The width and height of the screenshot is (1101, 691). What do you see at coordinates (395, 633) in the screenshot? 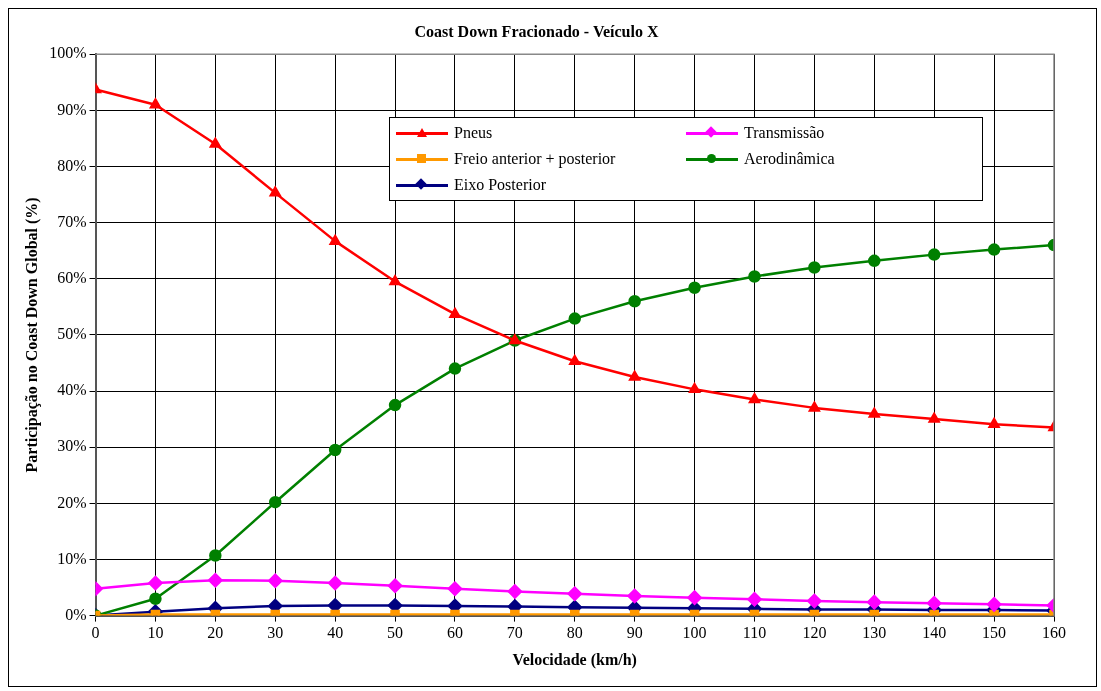
I see `x-tick-label: 50` at bounding box center [395, 633].